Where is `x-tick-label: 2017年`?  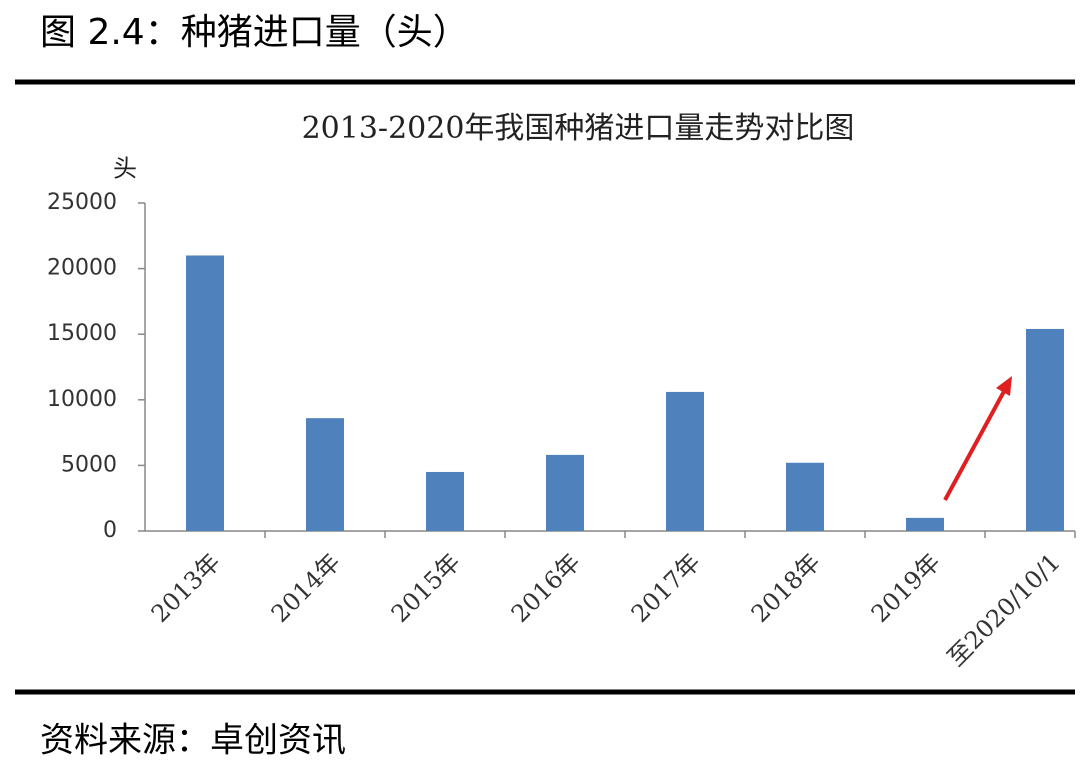 x-tick-label: 2017年 is located at coordinates (666, 588).